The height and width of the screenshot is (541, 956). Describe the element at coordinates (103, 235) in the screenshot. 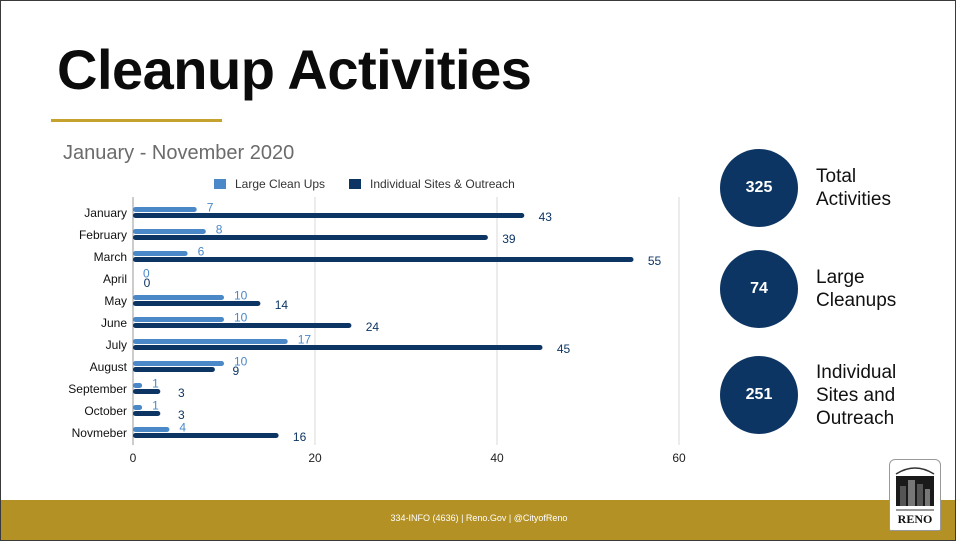

I see `y-tick-label: February` at that location.